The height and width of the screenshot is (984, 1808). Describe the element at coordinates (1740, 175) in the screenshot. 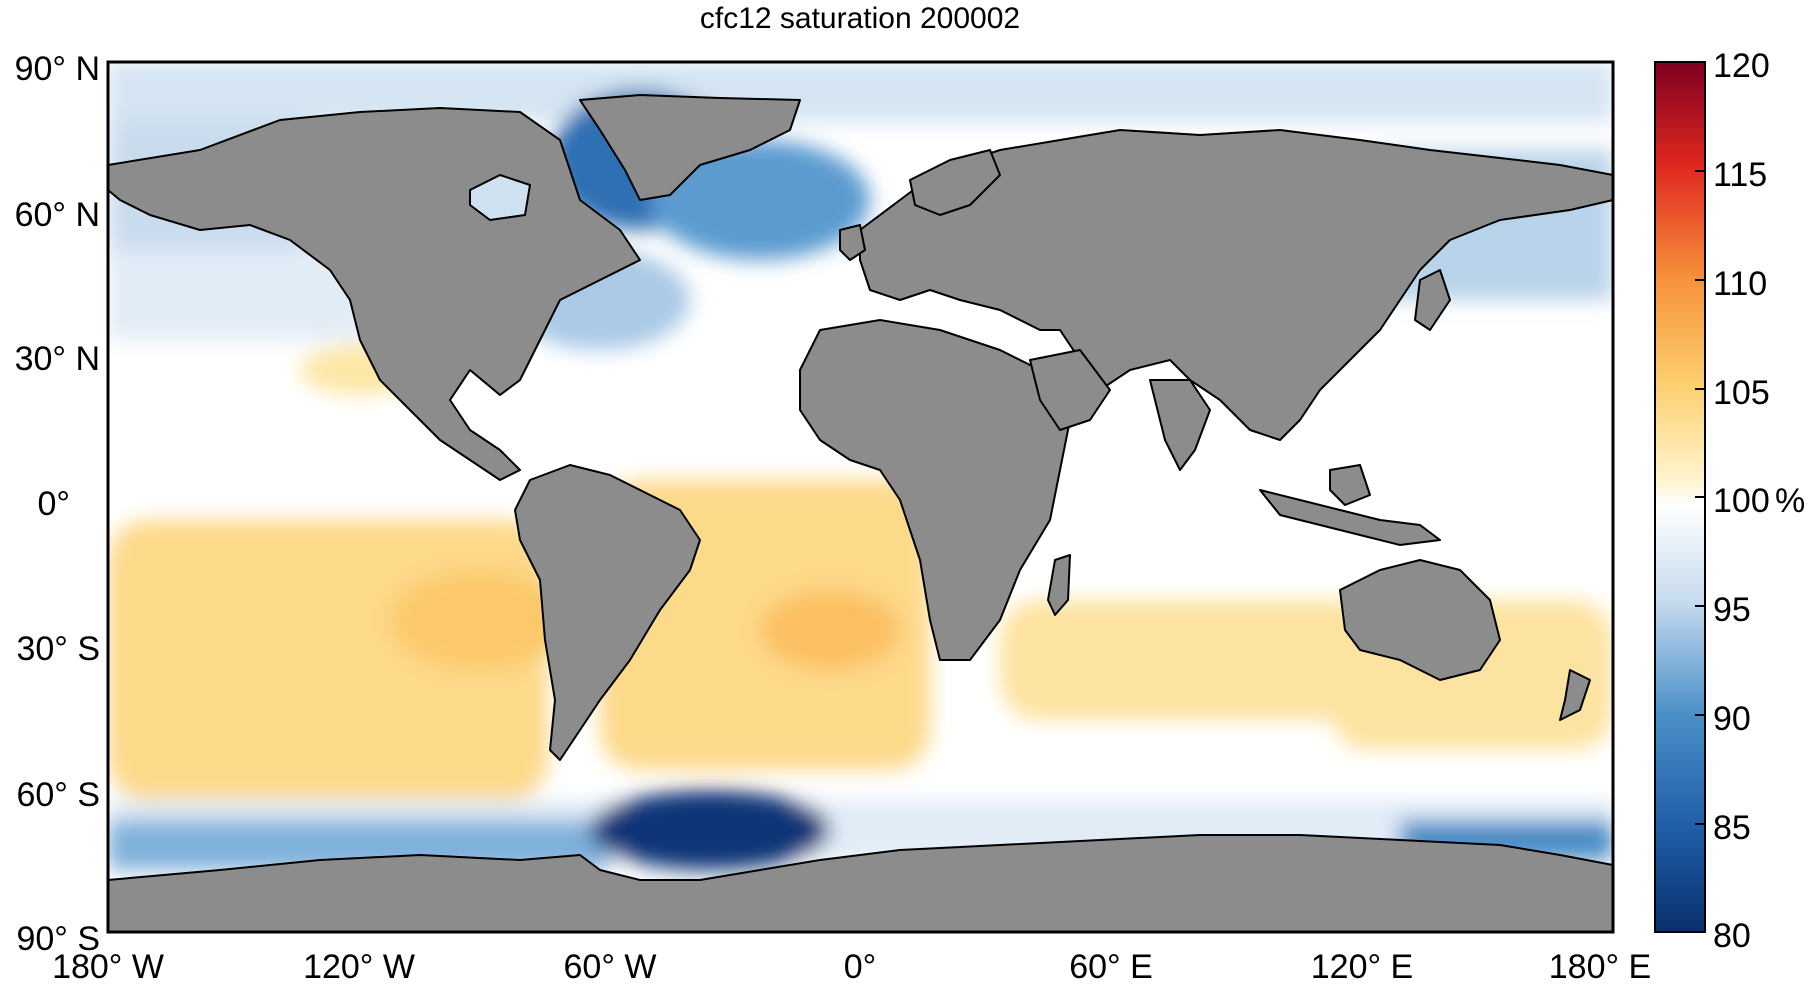

I see `colorbar-tick-label: 115` at that location.